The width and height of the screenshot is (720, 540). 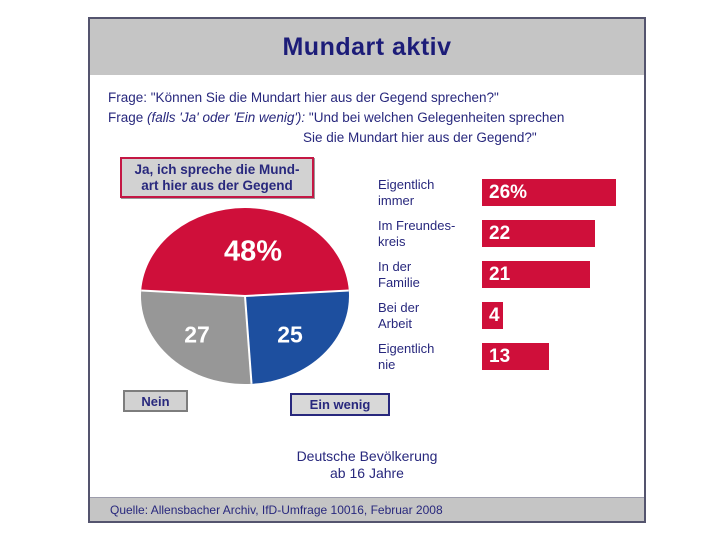 I want to click on bar: 21, so click(x=536, y=274).